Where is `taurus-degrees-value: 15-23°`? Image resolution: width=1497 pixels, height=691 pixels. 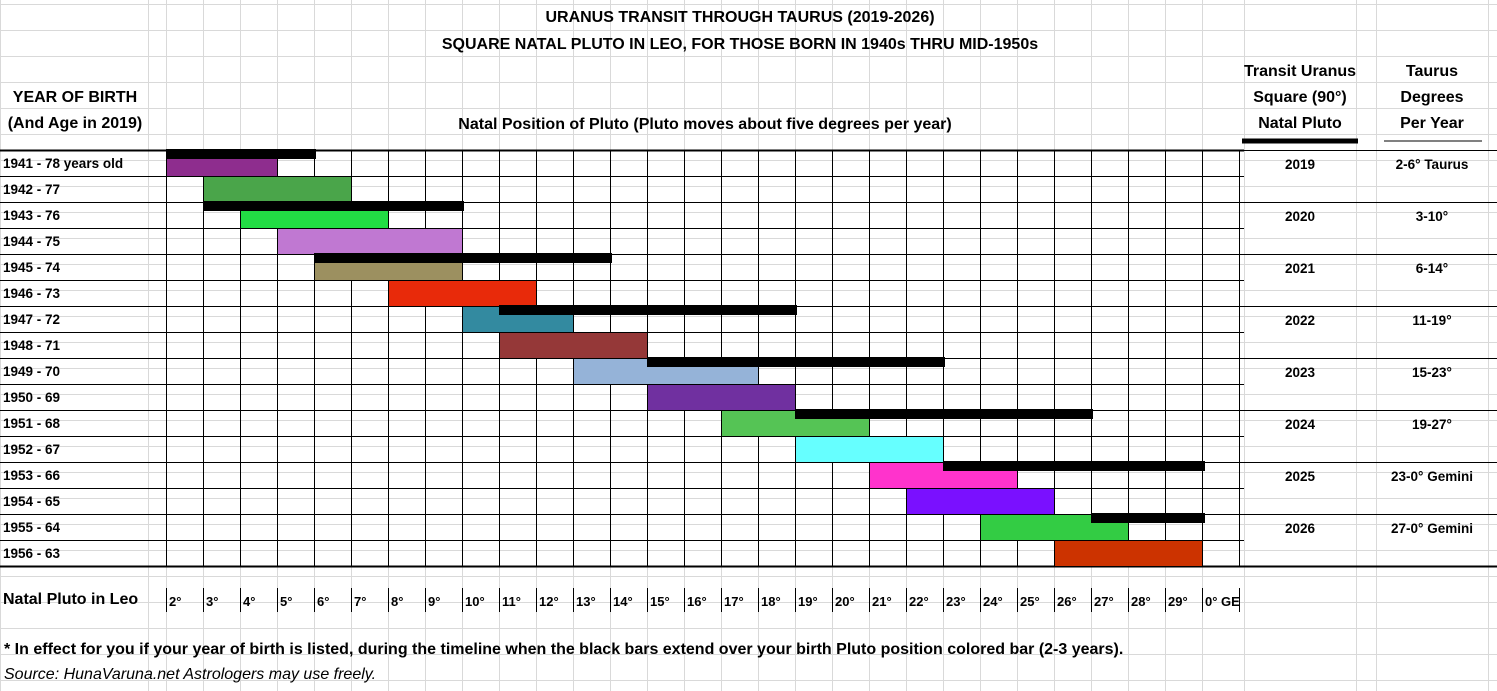
taurus-degrees-value: 15-23° is located at coordinates (1432, 372).